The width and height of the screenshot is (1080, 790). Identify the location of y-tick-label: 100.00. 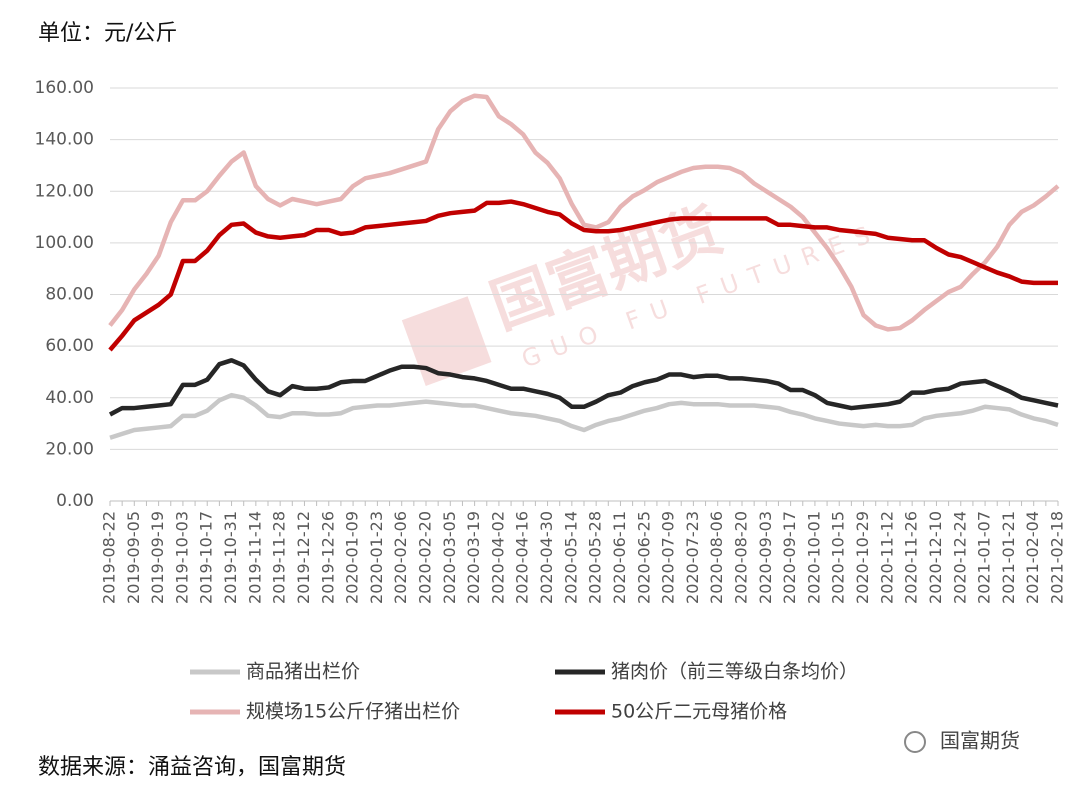
(64, 243).